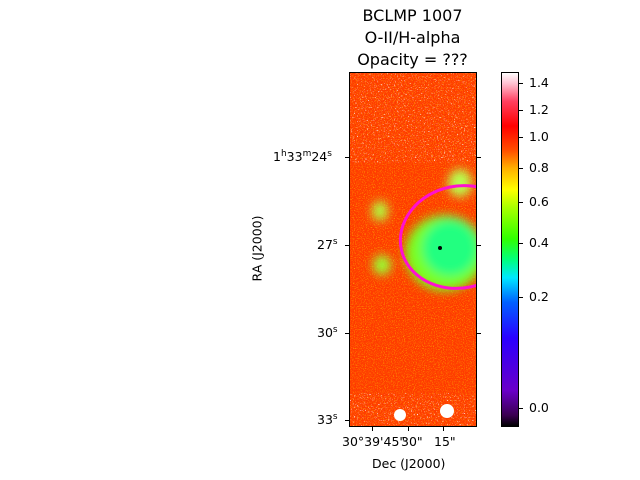 The height and width of the screenshot is (480, 640). I want to click on x-axis-label: Dec (J2000), so click(409, 463).